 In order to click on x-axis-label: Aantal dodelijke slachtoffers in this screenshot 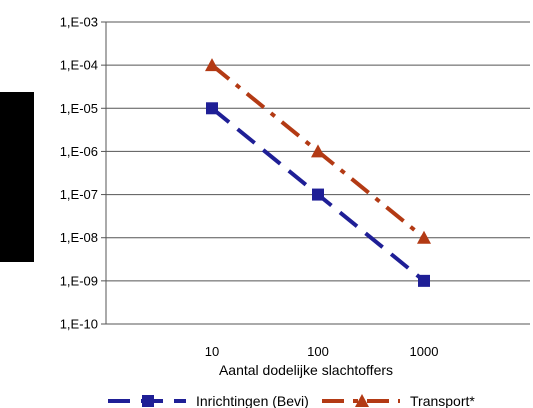, I will do `click(306, 370)`.